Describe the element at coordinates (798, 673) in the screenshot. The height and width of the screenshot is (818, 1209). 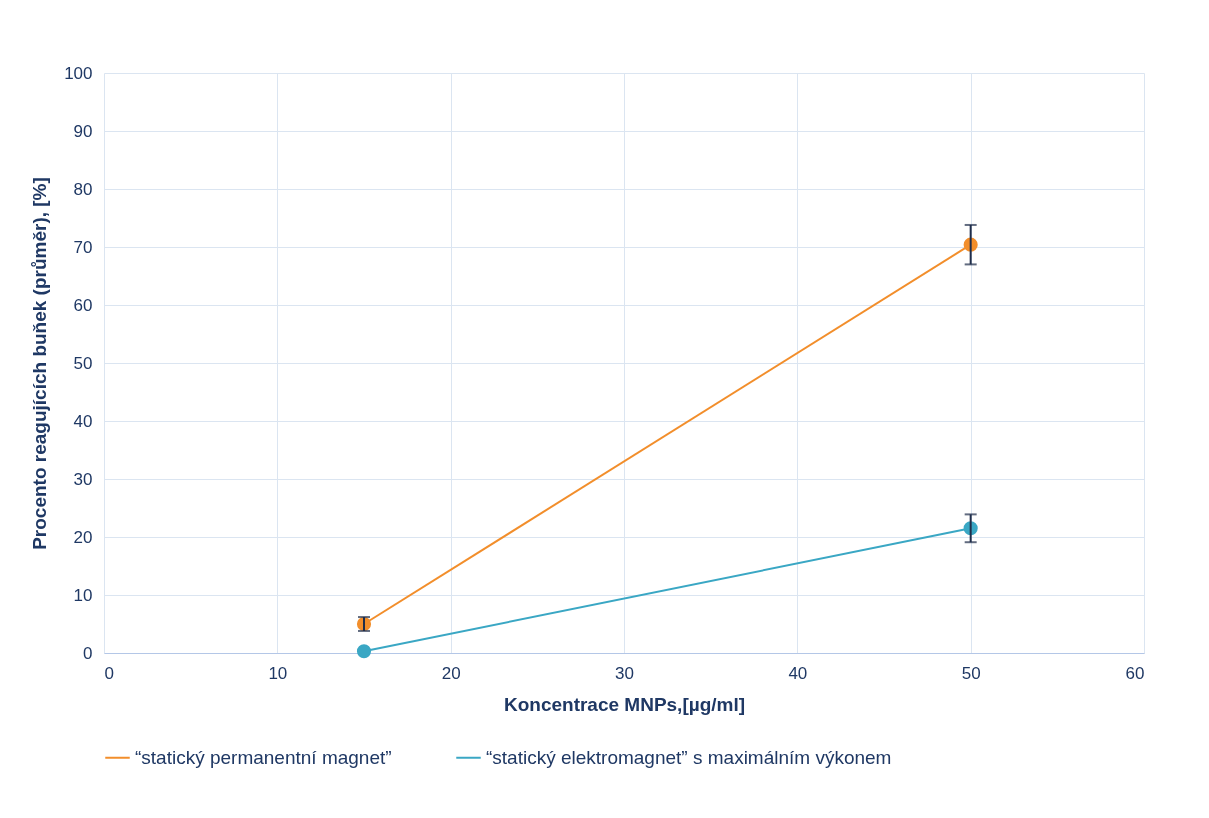
I see `x-tick-label: 40` at that location.